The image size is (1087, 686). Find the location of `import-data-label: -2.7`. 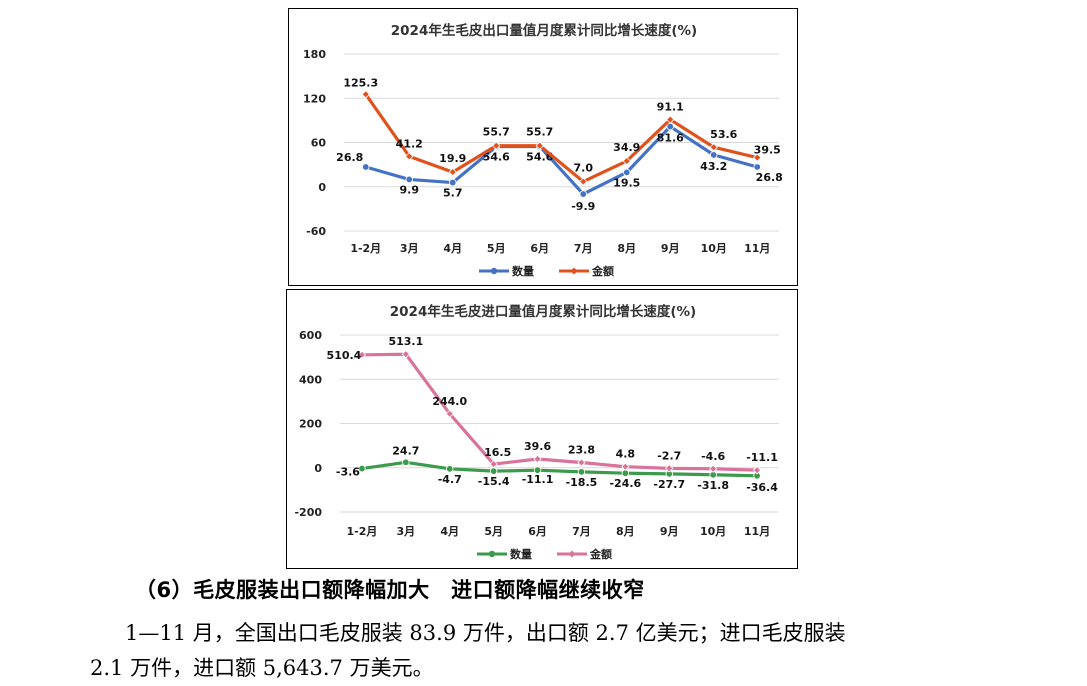

import-data-label: -2.7 is located at coordinates (669, 455).